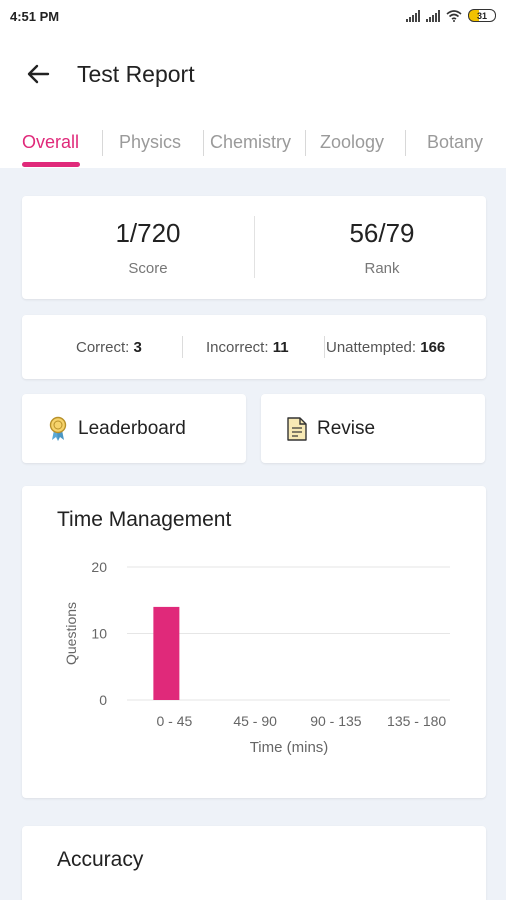  Describe the element at coordinates (35, 16) in the screenshot. I see `status-time: 4:51 PM` at that location.